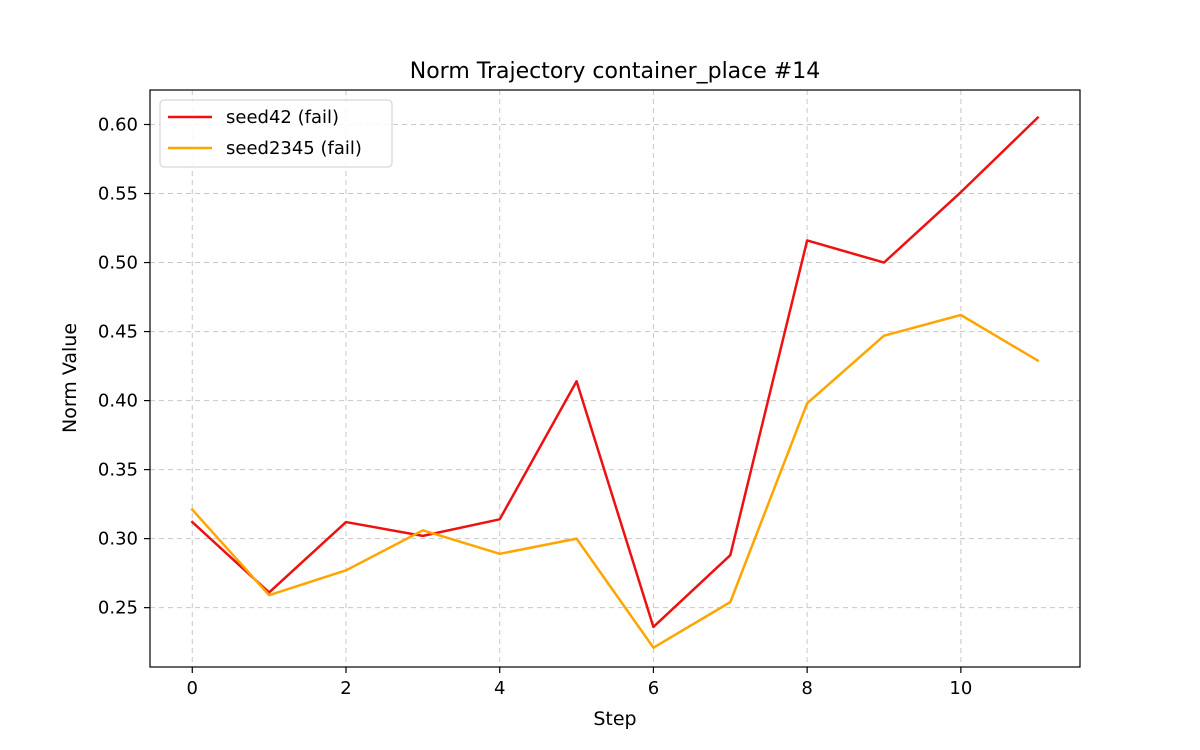 This screenshot has width=1200, height=750. I want to click on y-tick-label: 0.45, so click(118, 332).